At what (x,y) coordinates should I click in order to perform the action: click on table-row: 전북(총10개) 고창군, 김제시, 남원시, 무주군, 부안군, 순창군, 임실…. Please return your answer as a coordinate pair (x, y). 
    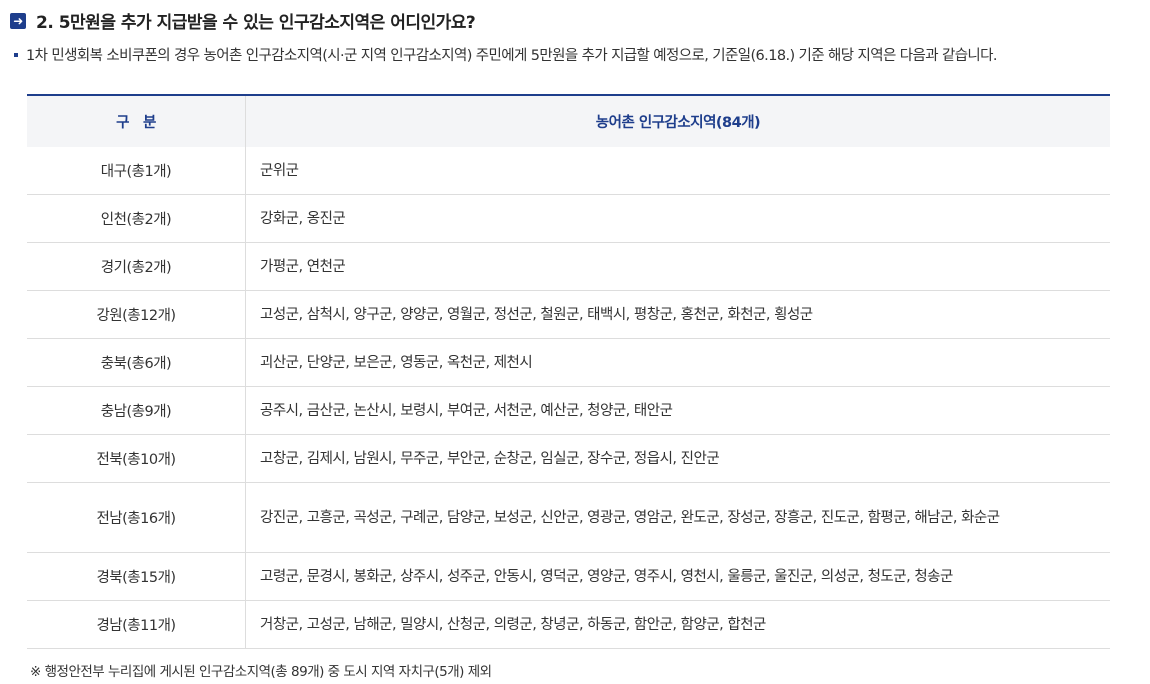
    Looking at the image, I should click on (568, 458).